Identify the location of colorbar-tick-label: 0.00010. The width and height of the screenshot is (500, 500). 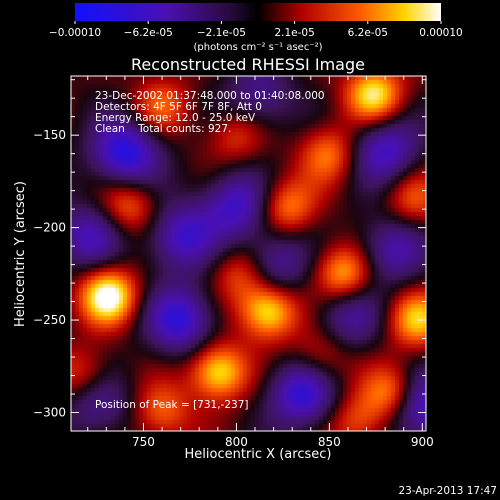
(440, 33).